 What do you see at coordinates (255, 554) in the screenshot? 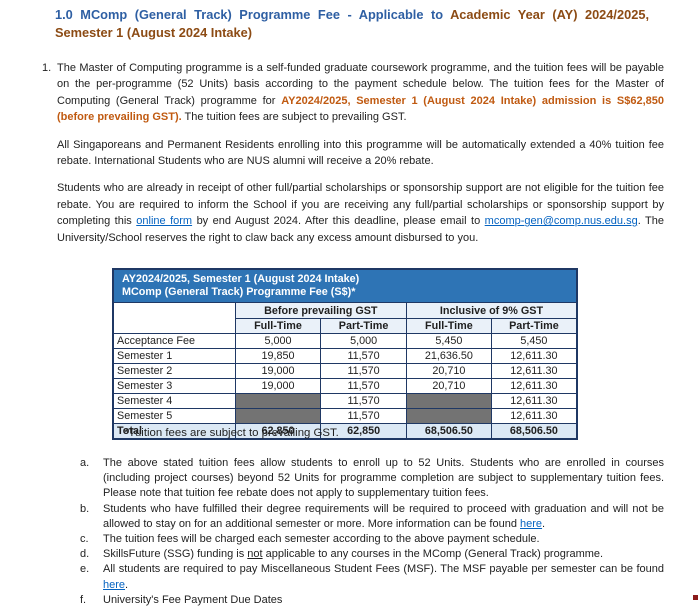
I see `text-segment: not` at bounding box center [255, 554].